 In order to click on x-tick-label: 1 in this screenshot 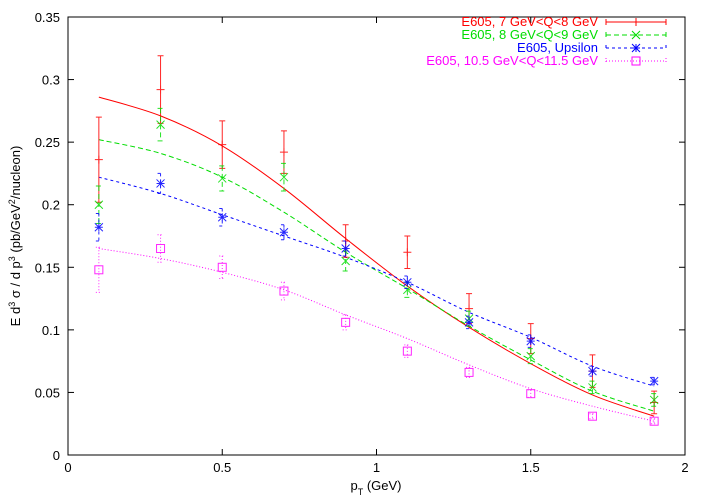, I will do `click(376, 467)`.